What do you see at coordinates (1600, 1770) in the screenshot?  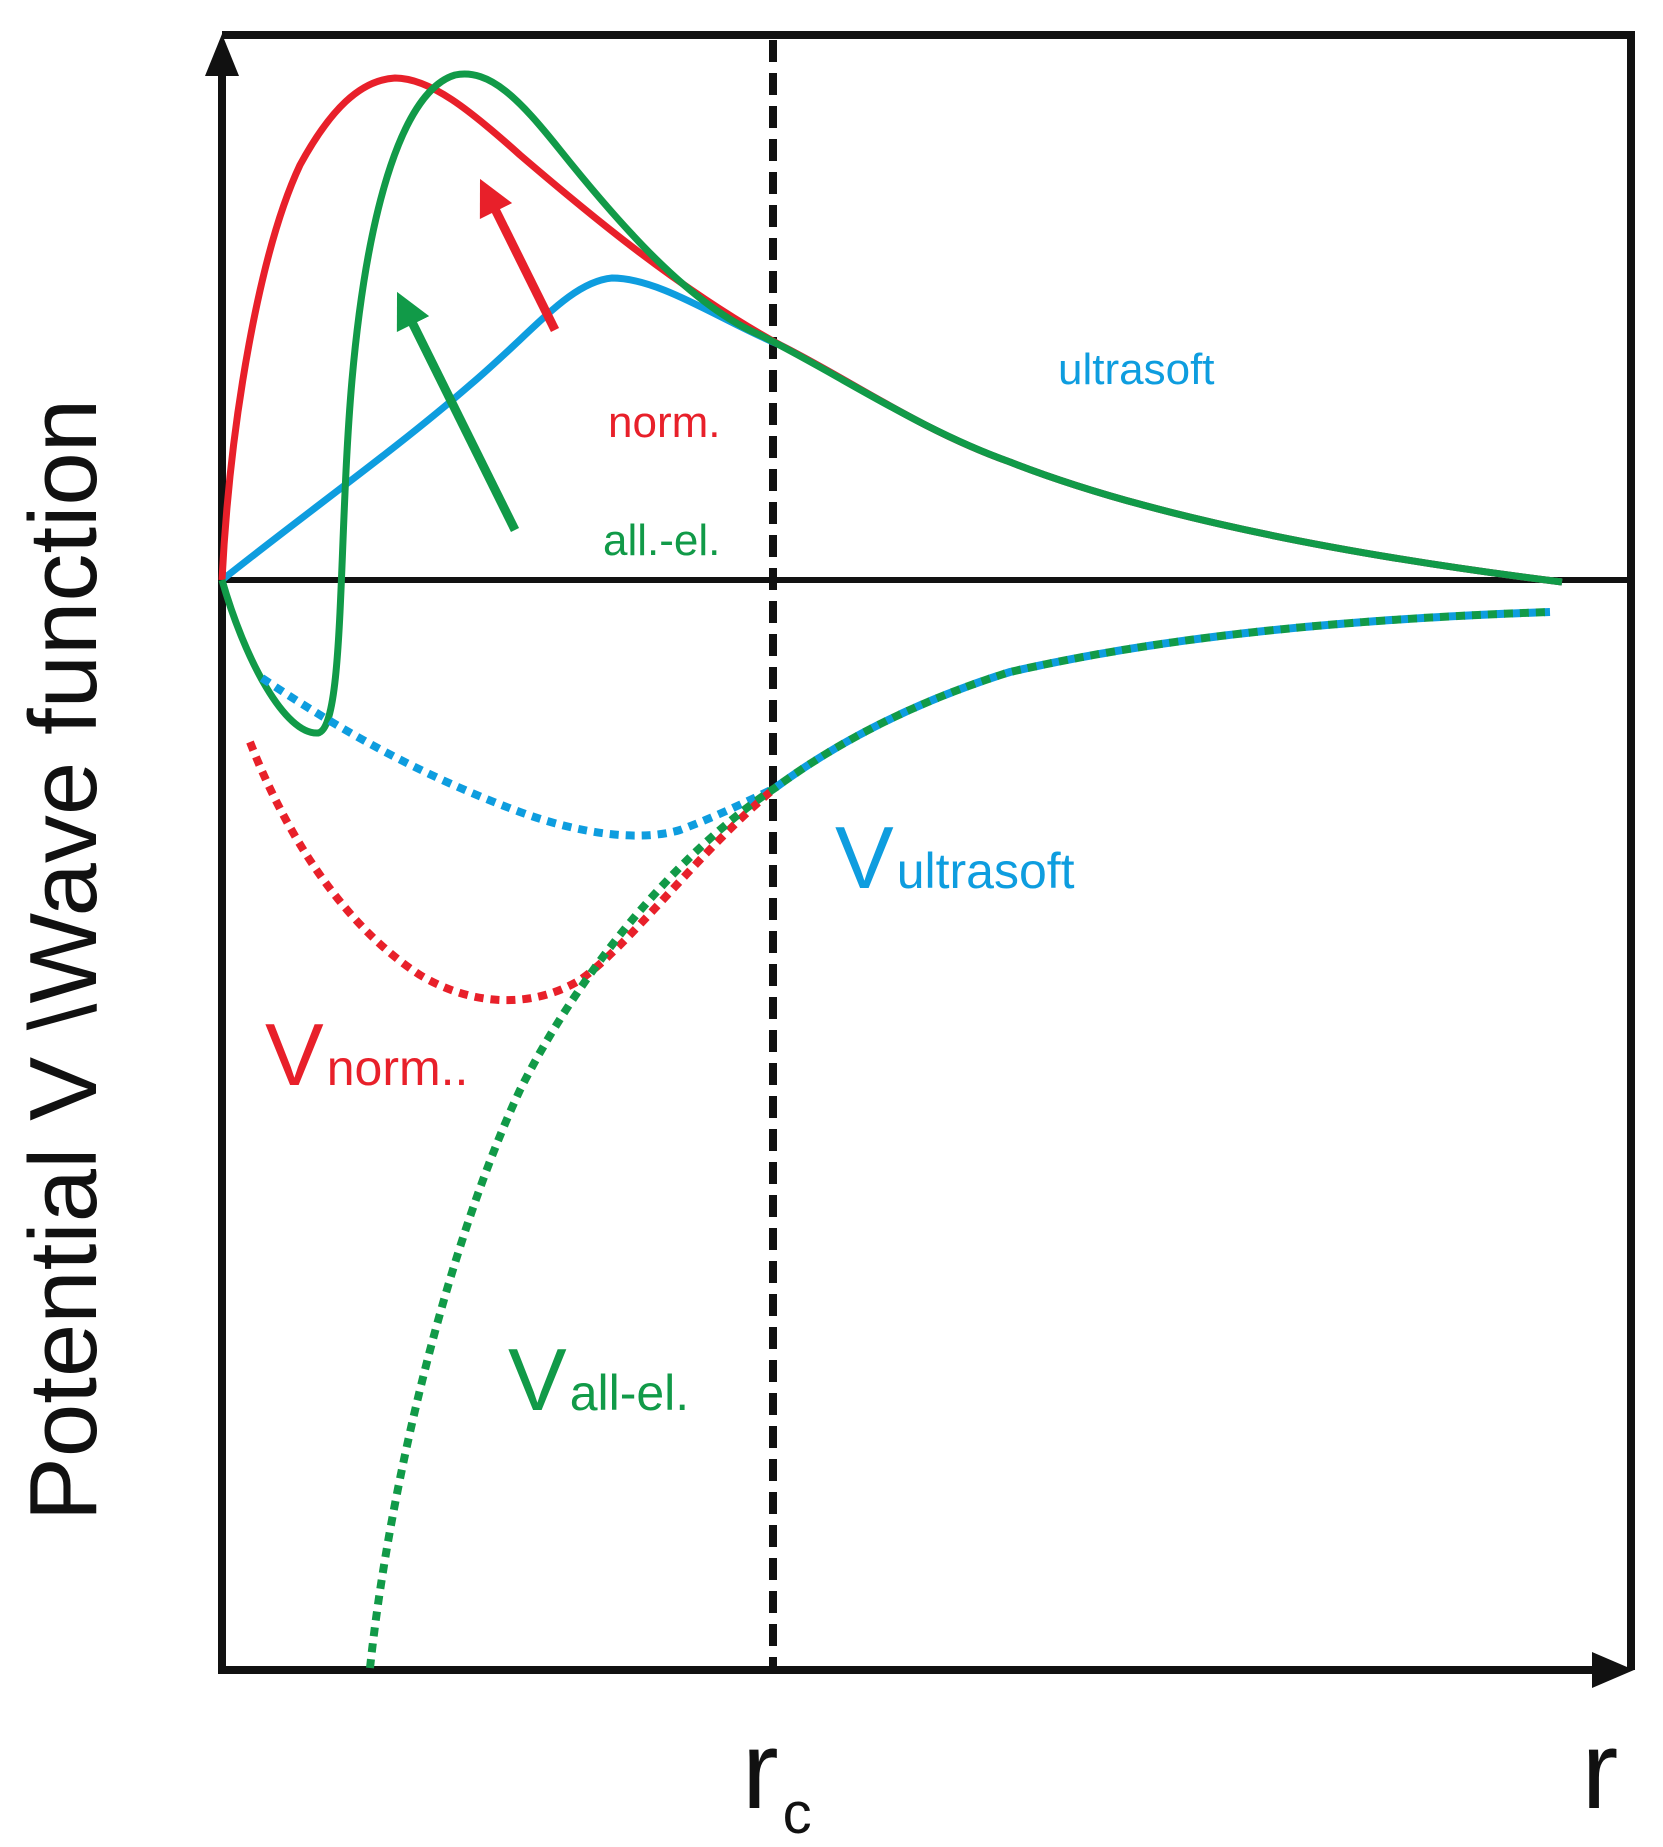 I see `x-axis-label: r` at bounding box center [1600, 1770].